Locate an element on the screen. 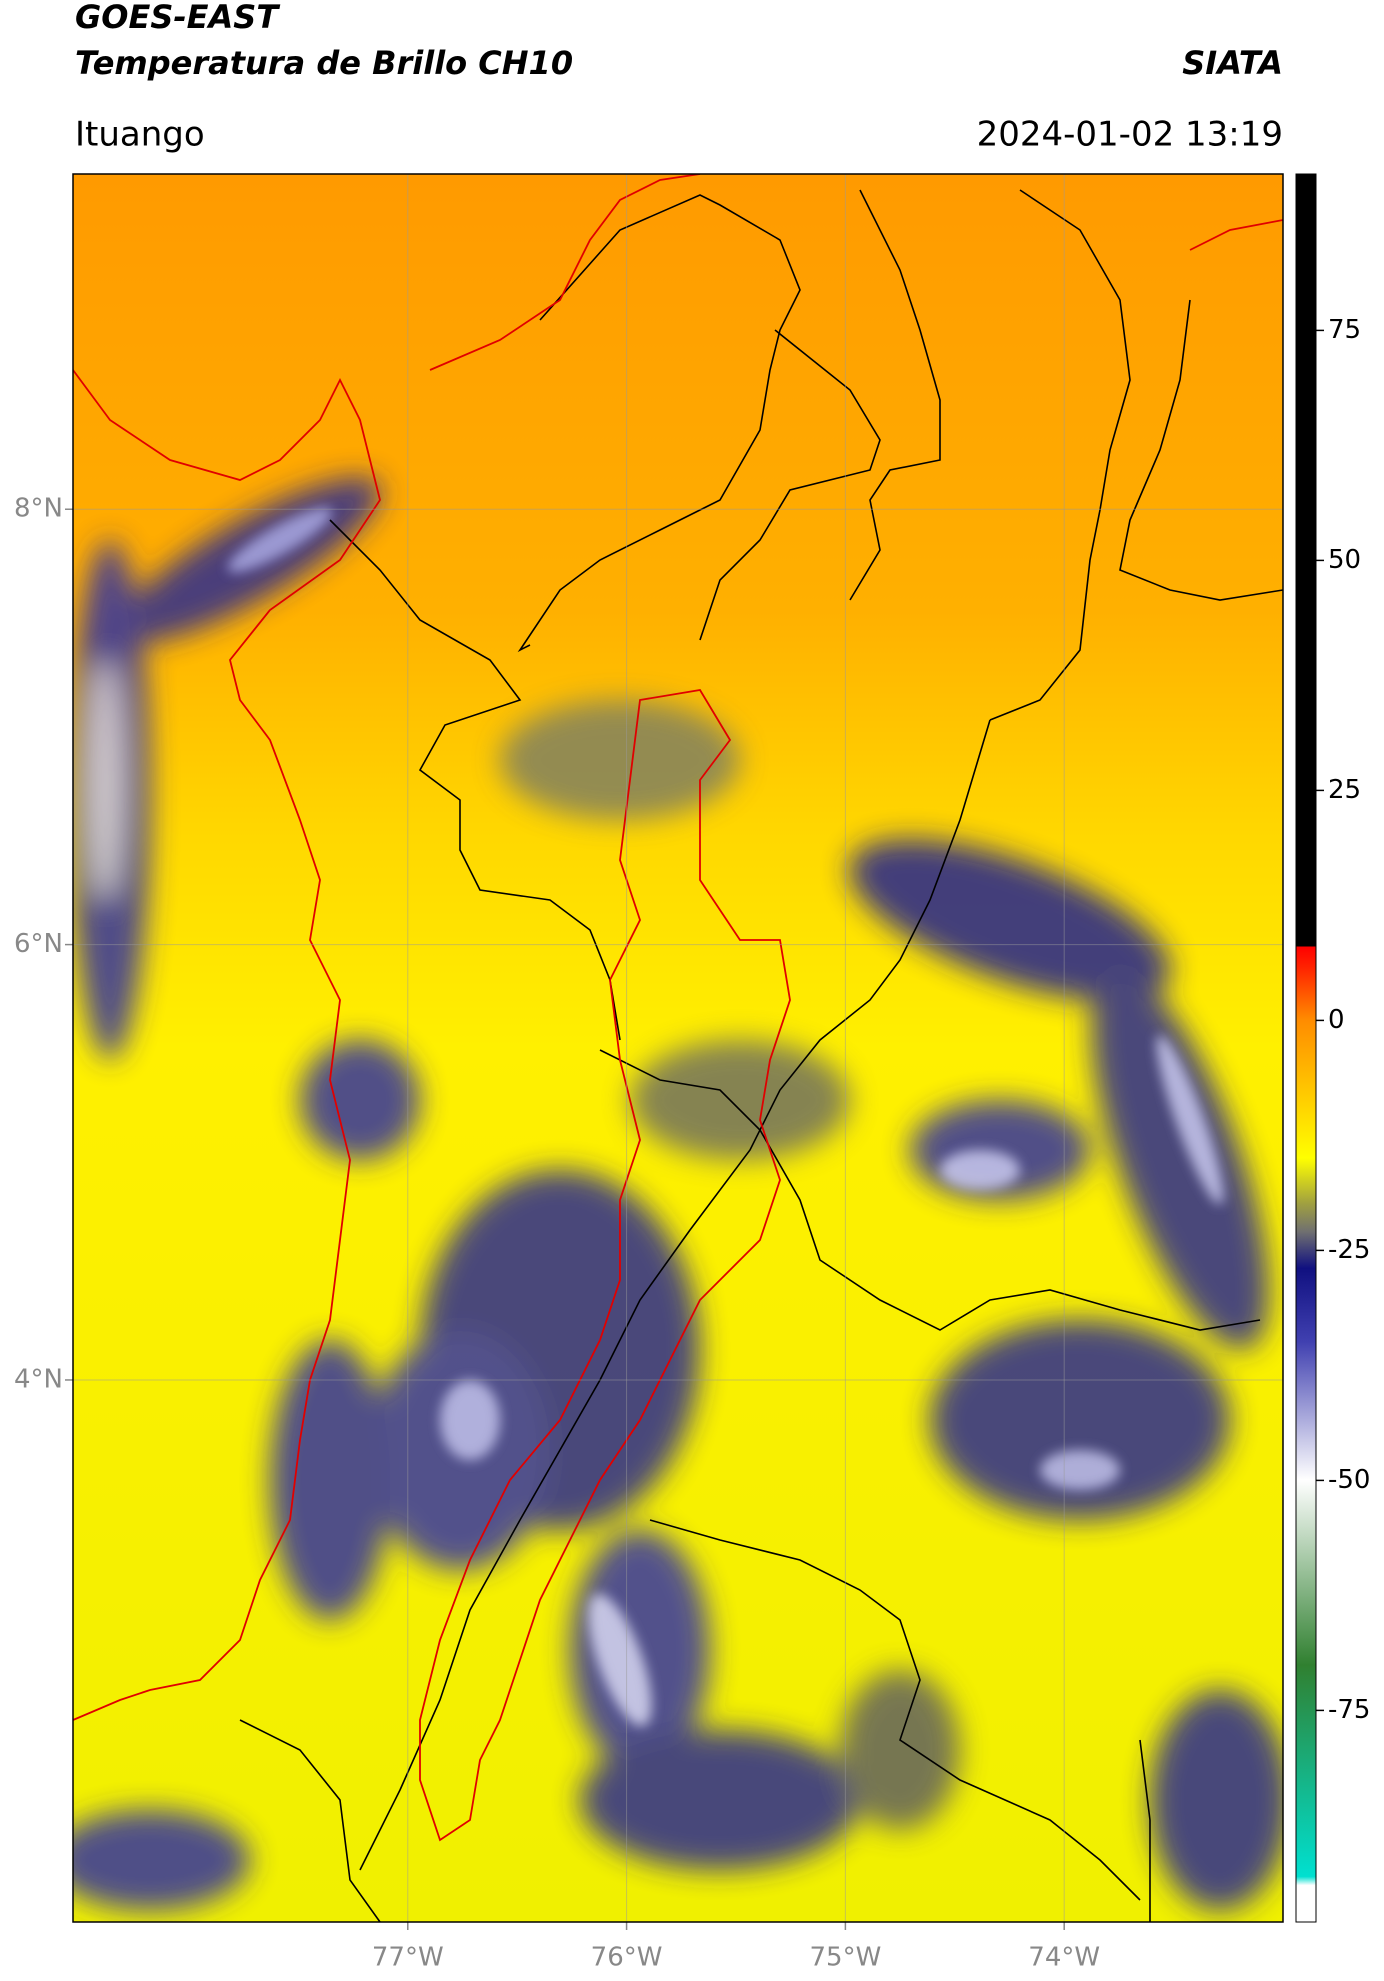 The image size is (1384, 1981). title: GOES-EAST is located at coordinates (177, 18).